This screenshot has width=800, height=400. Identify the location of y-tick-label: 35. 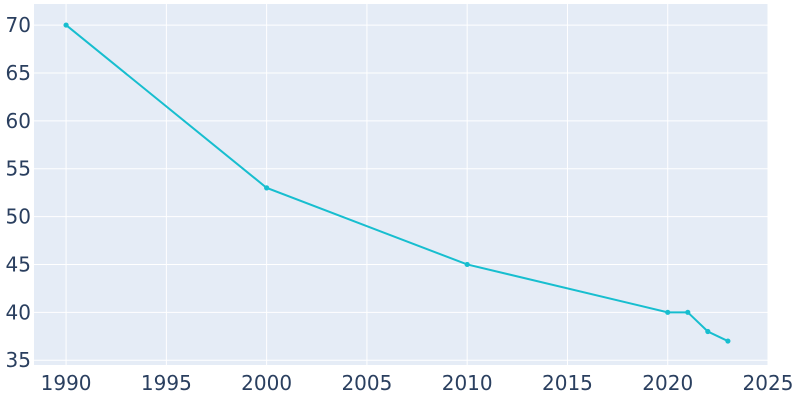
(18, 360).